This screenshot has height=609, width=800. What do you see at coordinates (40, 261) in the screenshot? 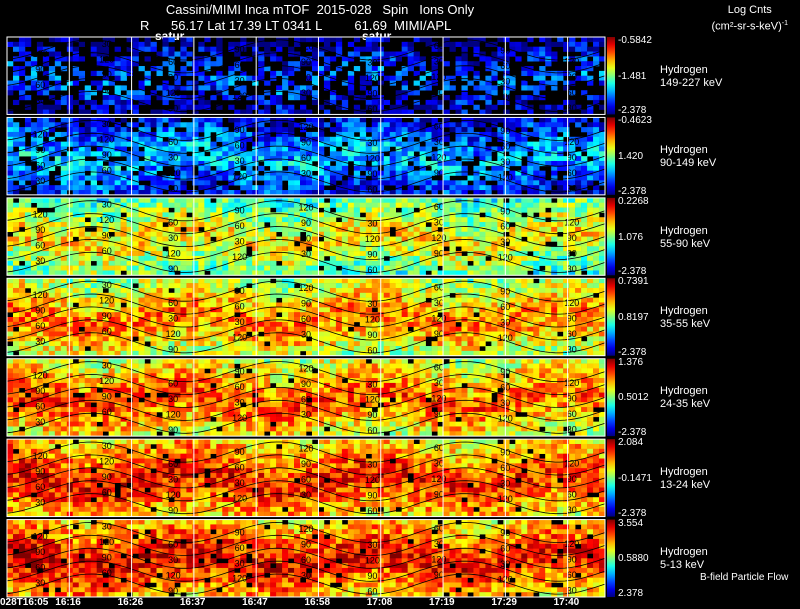
I see `contour-label: 30` at bounding box center [40, 261].